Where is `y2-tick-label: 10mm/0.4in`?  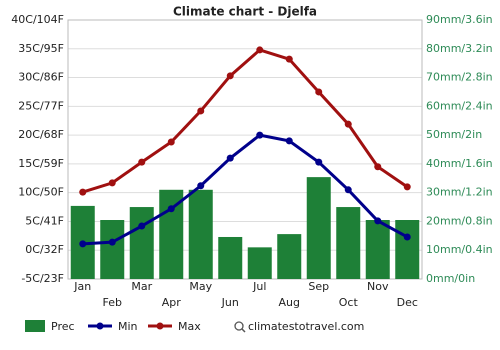
y2-tick-label: 10mm/0.4in is located at coordinates (459, 249).